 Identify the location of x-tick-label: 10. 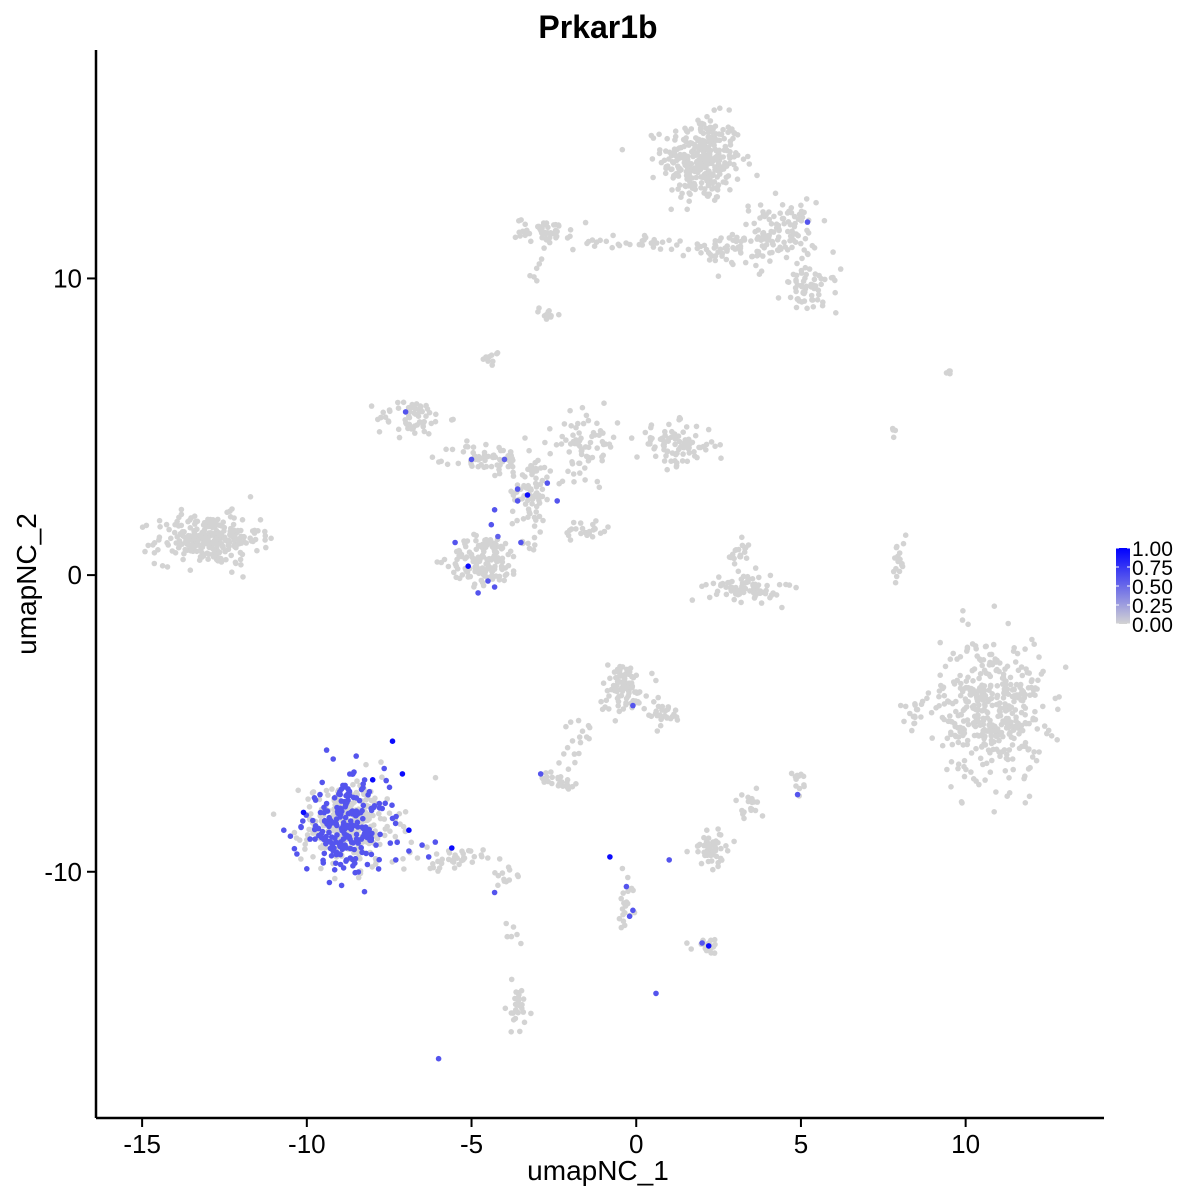
(965, 1144).